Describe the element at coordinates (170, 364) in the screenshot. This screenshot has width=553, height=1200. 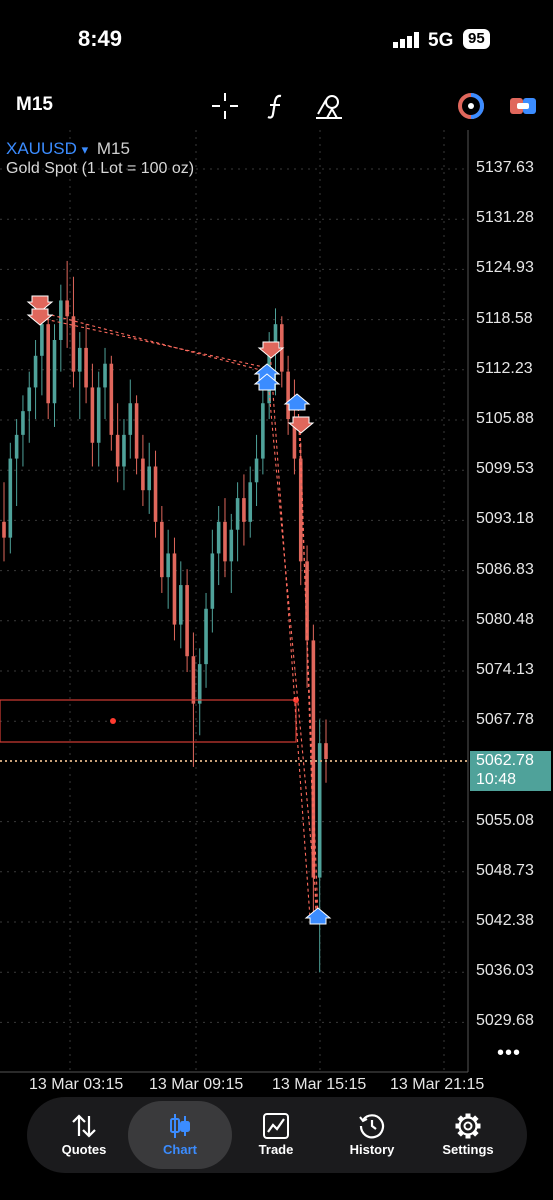
I see `sell-arrow-markers` at that location.